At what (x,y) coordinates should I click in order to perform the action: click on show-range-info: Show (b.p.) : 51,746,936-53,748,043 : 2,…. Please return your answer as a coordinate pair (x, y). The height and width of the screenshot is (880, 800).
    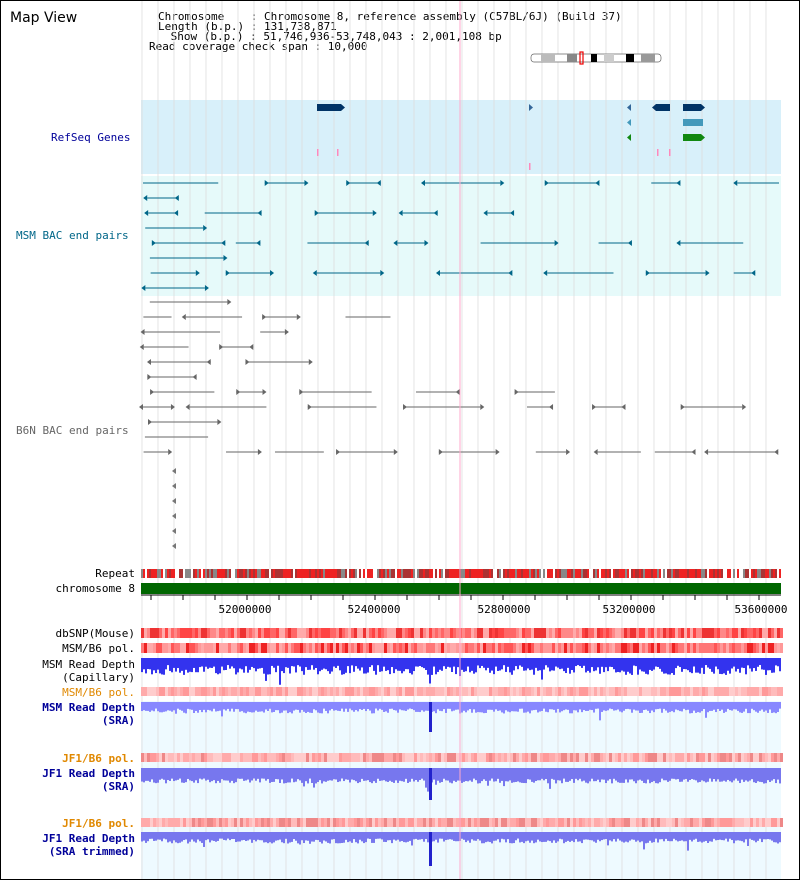
    Looking at the image, I should click on (333, 36).